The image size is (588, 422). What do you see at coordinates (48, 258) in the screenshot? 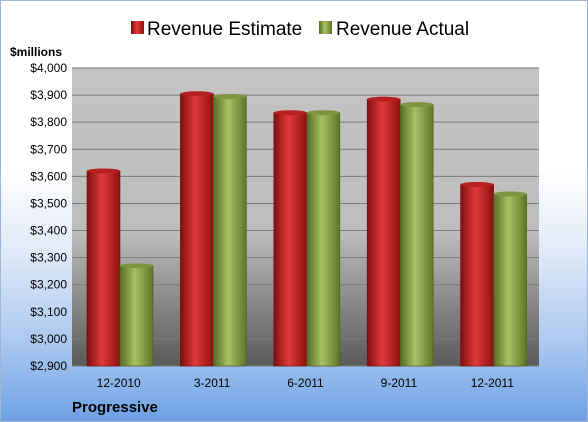
I see `y-tick-label: $3,300` at bounding box center [48, 258].